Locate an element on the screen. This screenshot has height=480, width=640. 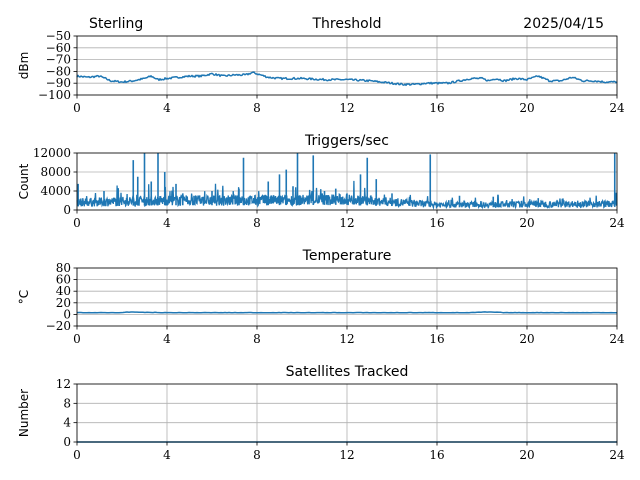
y-tick-label: 4 is located at coordinates (67, 423).